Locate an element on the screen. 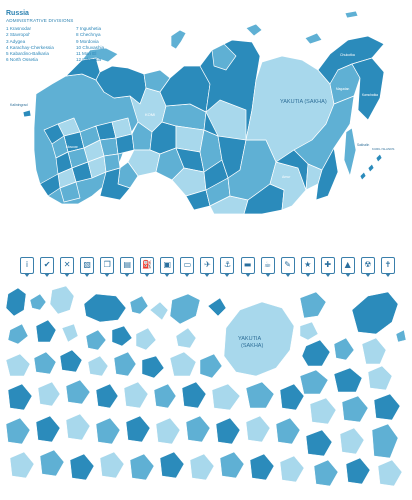 Image resolution: width=412 pixels, height=500 pixels. hospital-pin-button: ✚ is located at coordinates (327, 266).